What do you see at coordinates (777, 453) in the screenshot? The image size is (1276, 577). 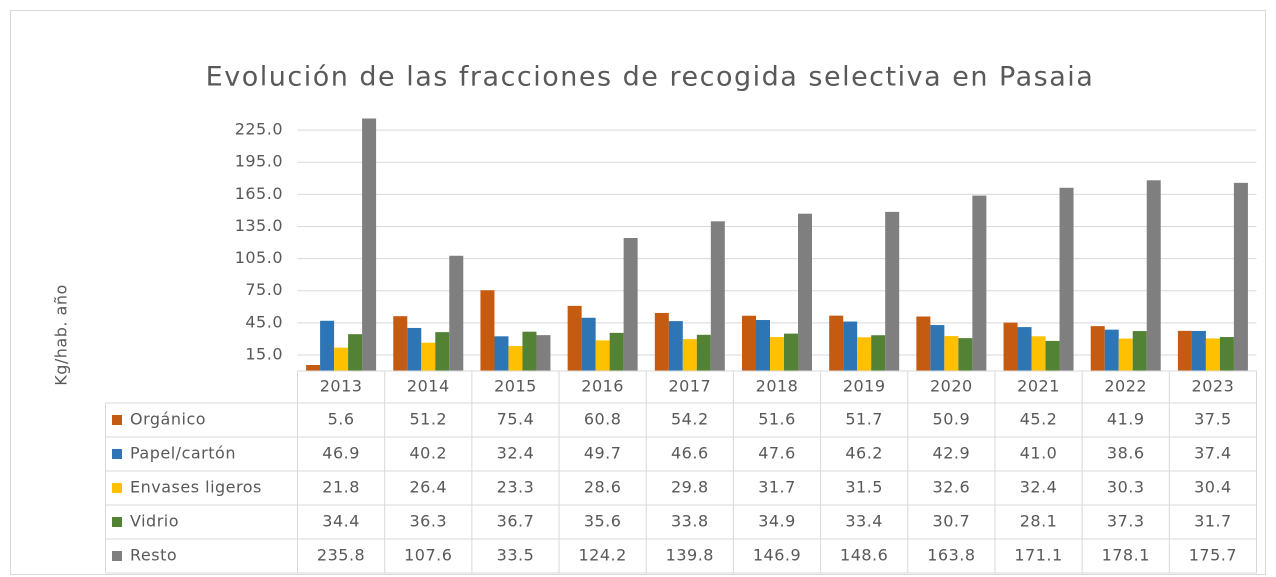 I see `table-cell: 47.6` at bounding box center [777, 453].